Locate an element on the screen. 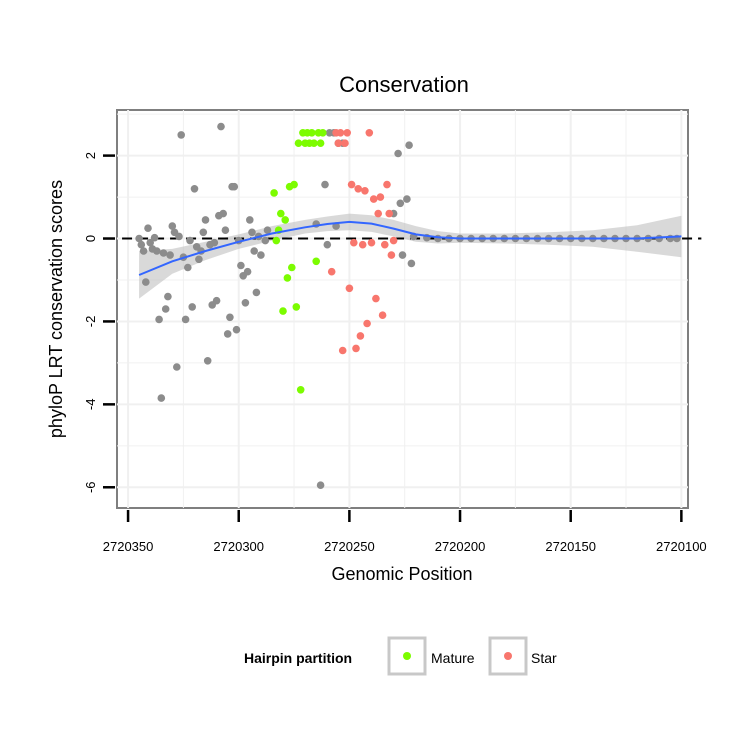 This screenshot has height=750, width=750. legend-label-mature: Mature is located at coordinates (453, 658).